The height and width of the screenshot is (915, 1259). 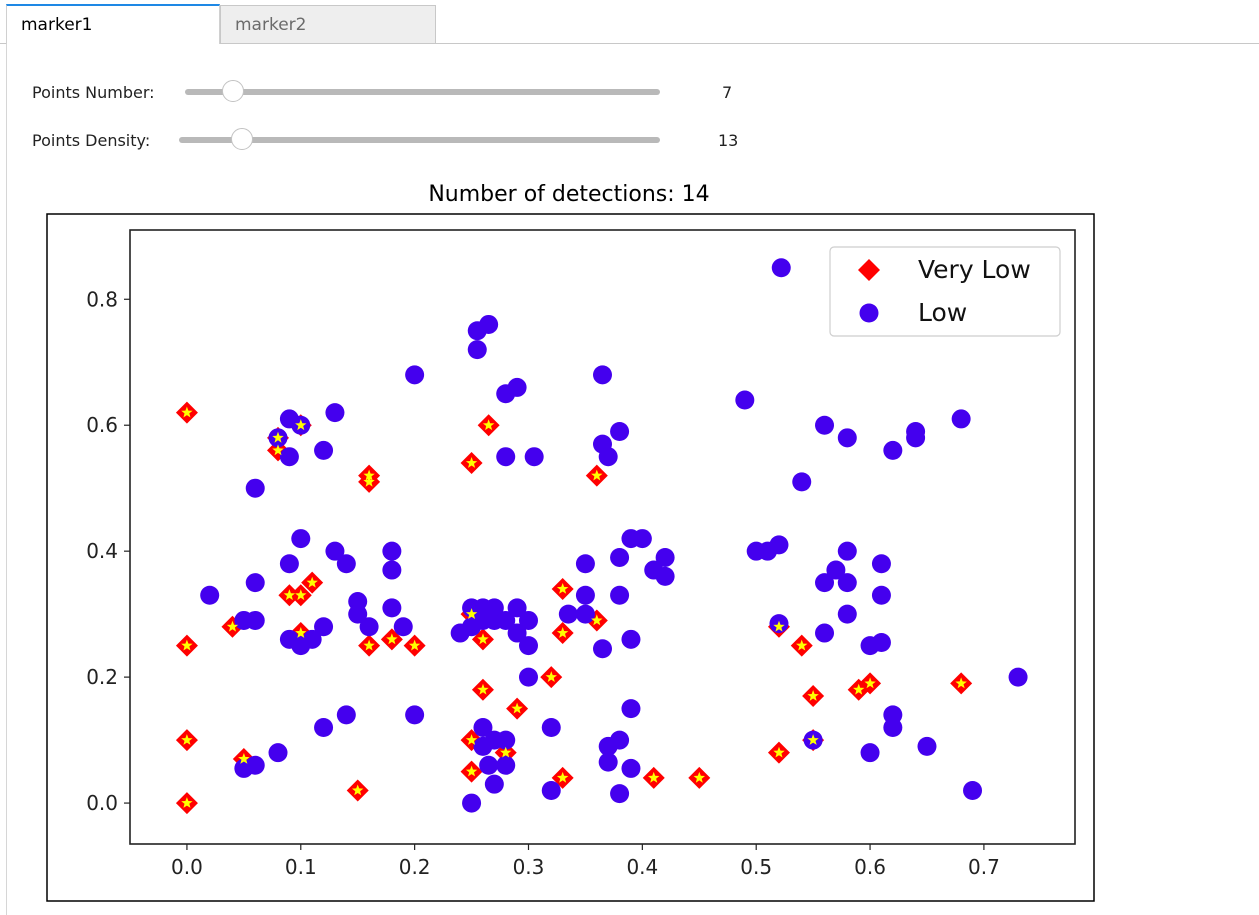 What do you see at coordinates (91, 140) in the screenshot?
I see `points-density-label: Points Density:` at bounding box center [91, 140].